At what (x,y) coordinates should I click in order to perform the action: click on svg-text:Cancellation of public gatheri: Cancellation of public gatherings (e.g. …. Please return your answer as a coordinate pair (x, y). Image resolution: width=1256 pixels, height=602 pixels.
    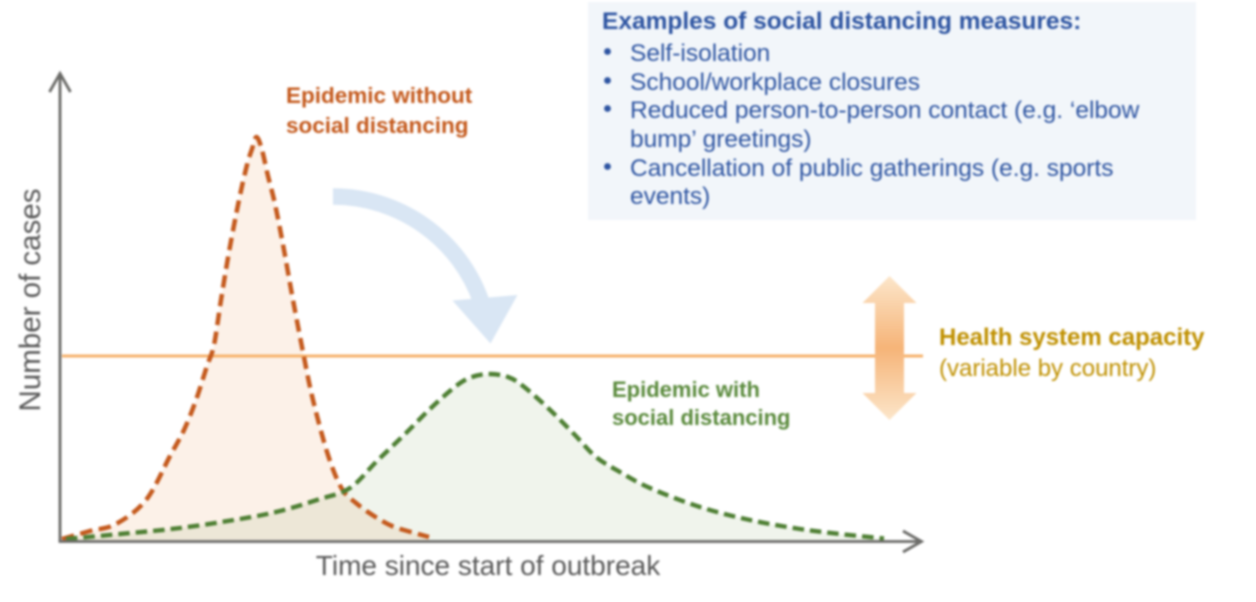
    Looking at the image, I should click on (871, 168).